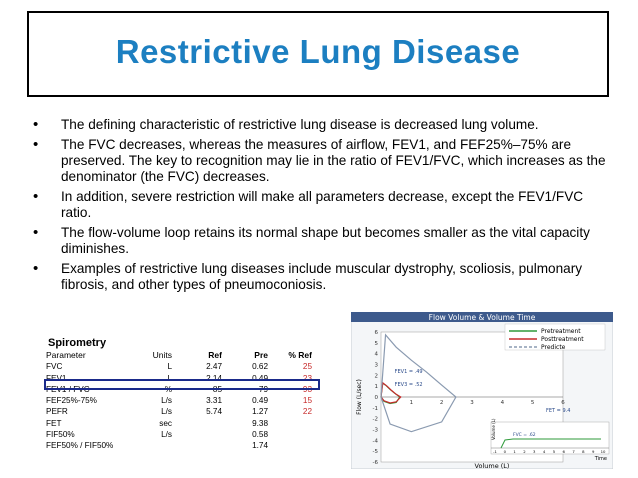  Describe the element at coordinates (550, 443) in the screenshot. I see `inset-series-line` at that location.